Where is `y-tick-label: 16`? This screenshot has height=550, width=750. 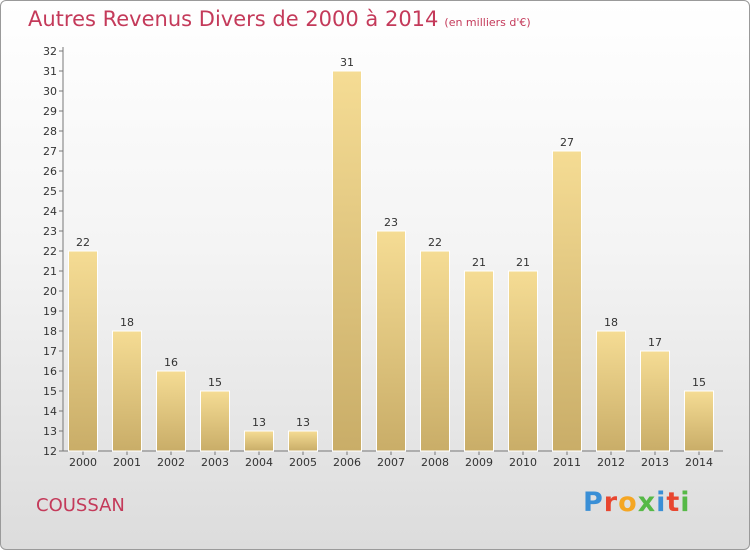
y-tick-label: 16 is located at coordinates (50, 371).